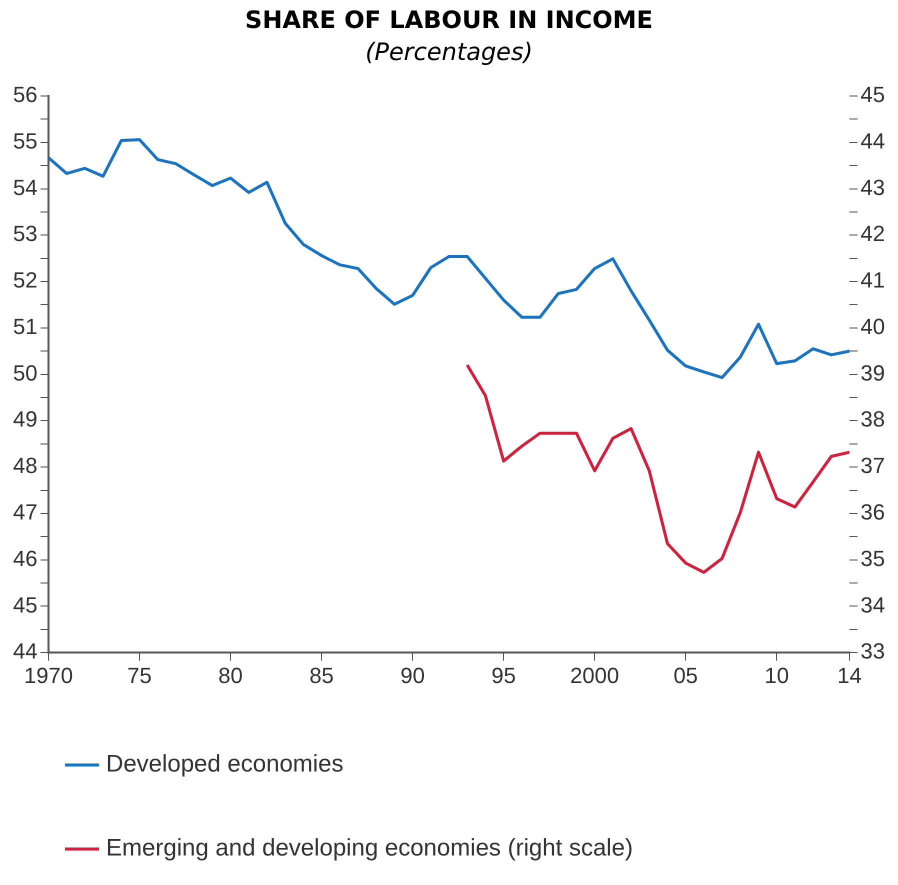  What do you see at coordinates (321, 675) in the screenshot?
I see `x-tick-label: 85` at bounding box center [321, 675].